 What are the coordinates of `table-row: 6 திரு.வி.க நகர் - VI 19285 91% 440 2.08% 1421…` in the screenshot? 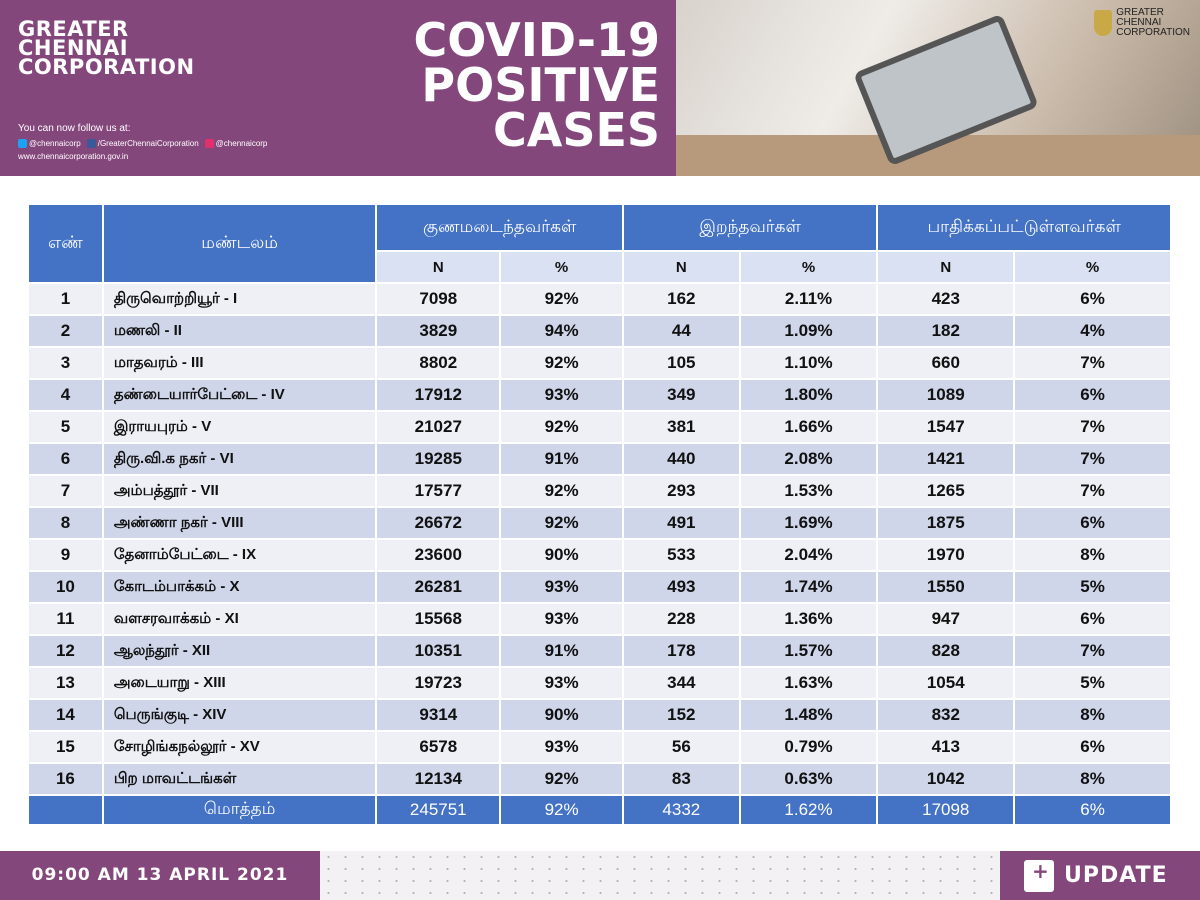 It's located at (599, 459).